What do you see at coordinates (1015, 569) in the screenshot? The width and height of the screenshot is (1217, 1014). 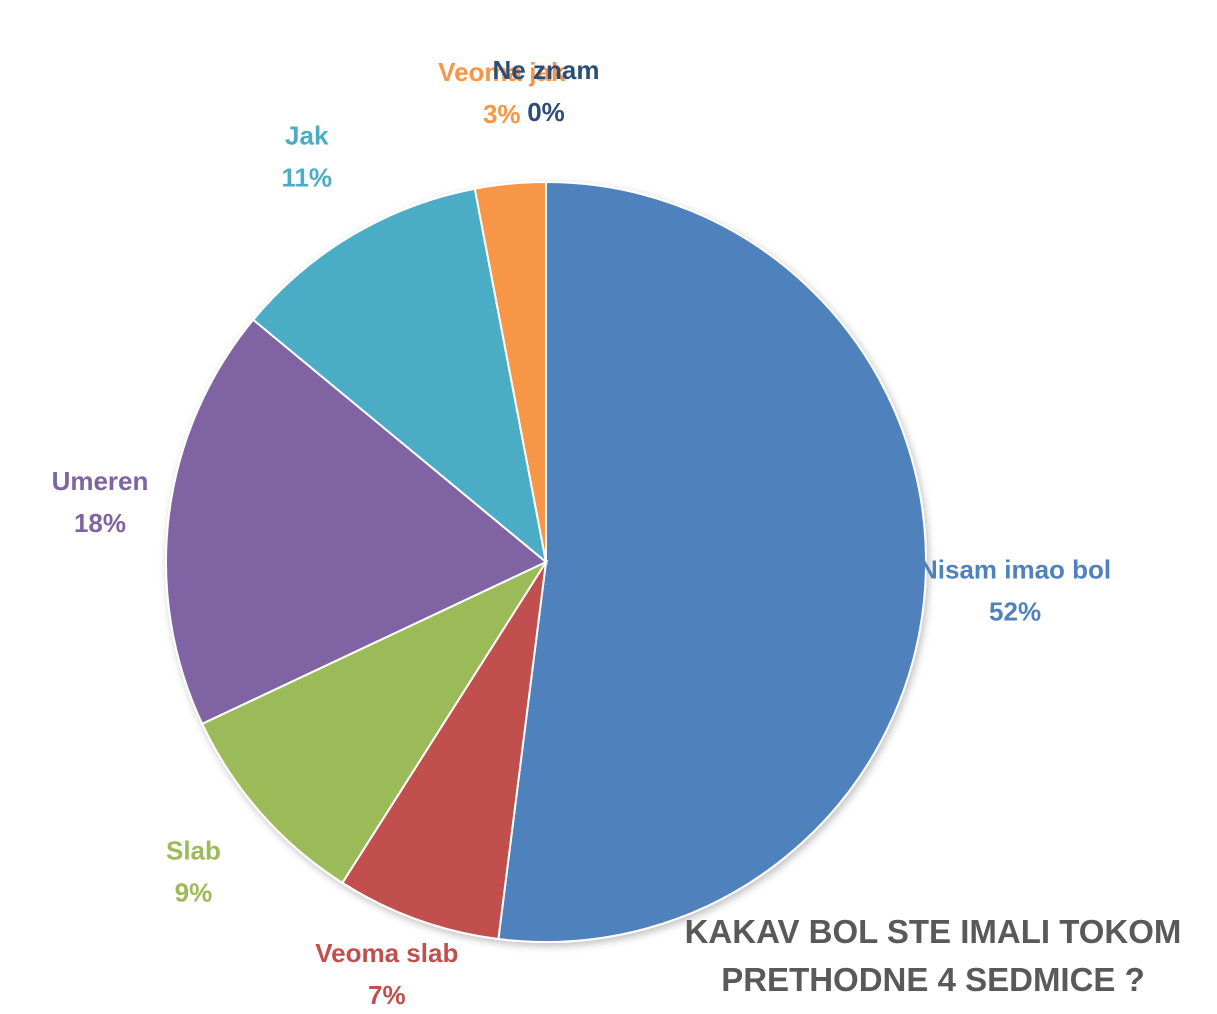 I see `slice-label: Nisam imao bol` at bounding box center [1015, 569].